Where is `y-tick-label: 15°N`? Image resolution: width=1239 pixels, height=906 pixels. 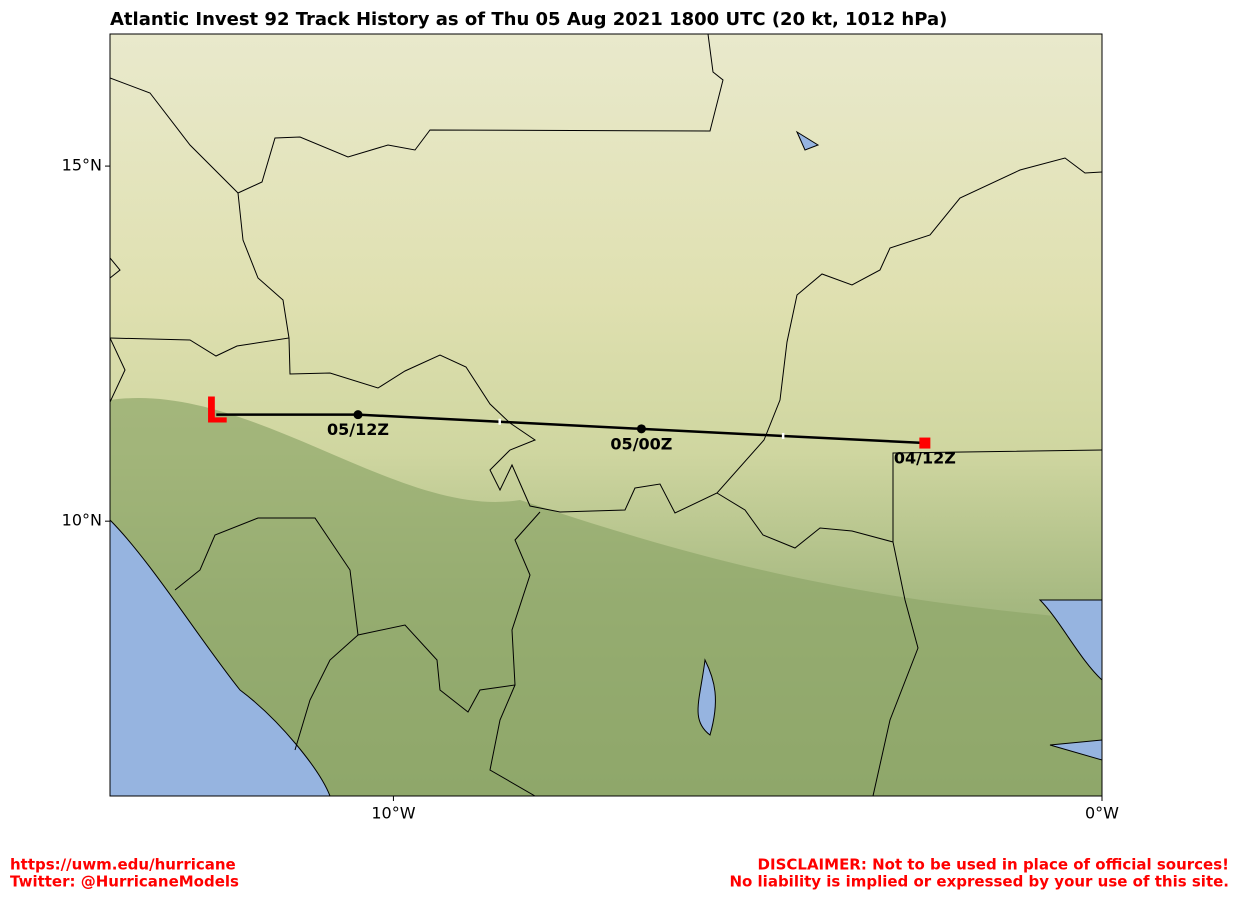 y-tick-label: 15°N is located at coordinates (82, 165).